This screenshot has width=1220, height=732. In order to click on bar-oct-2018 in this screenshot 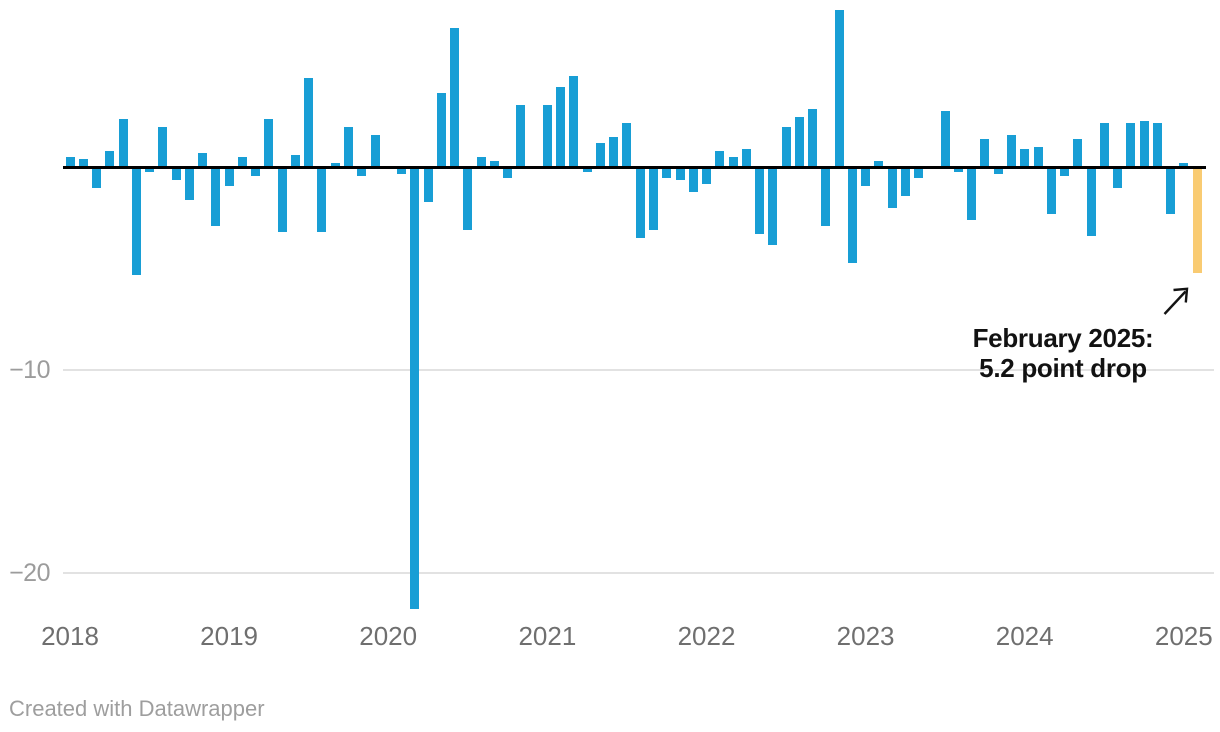, I will do `click(189, 183)`.